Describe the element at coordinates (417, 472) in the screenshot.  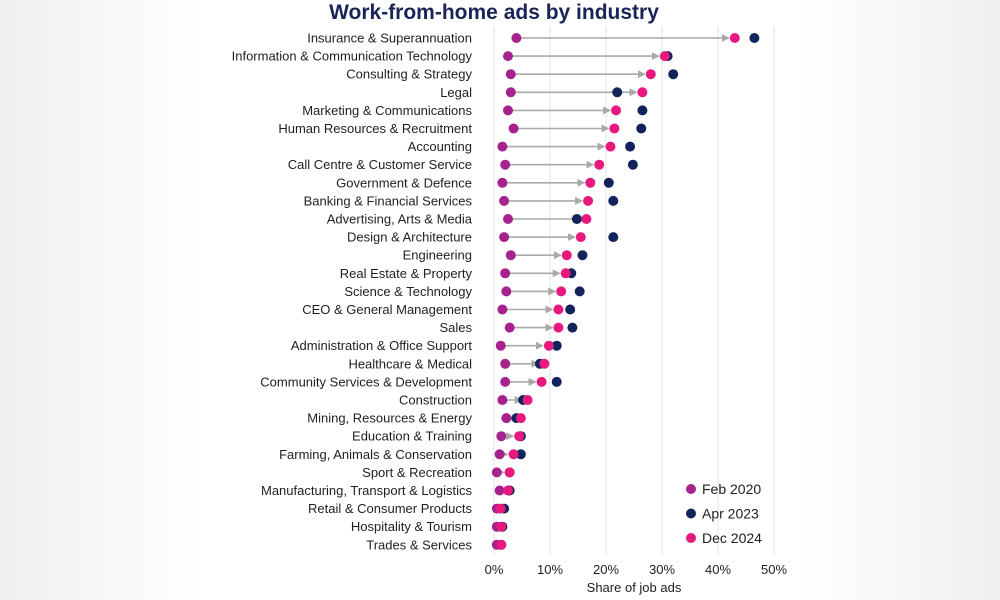
I see `category-label: Sport & Recreation` at that location.